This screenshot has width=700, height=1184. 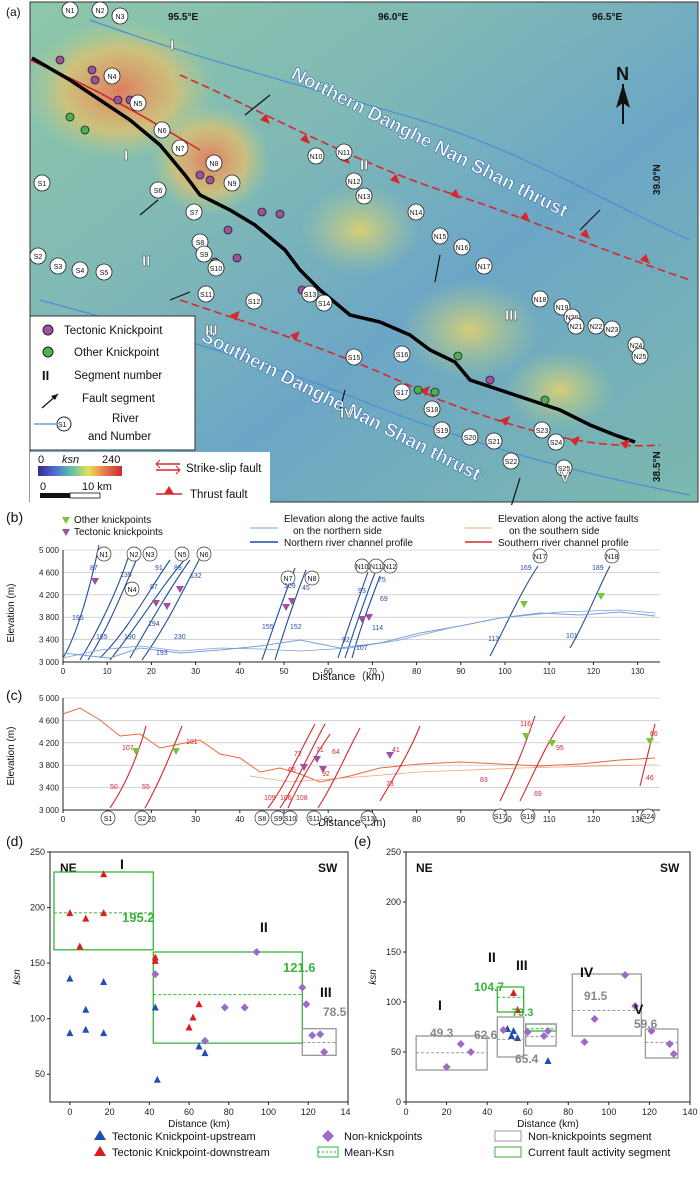 I want to click on ksn-value-label: 107, so click(x=362, y=648).